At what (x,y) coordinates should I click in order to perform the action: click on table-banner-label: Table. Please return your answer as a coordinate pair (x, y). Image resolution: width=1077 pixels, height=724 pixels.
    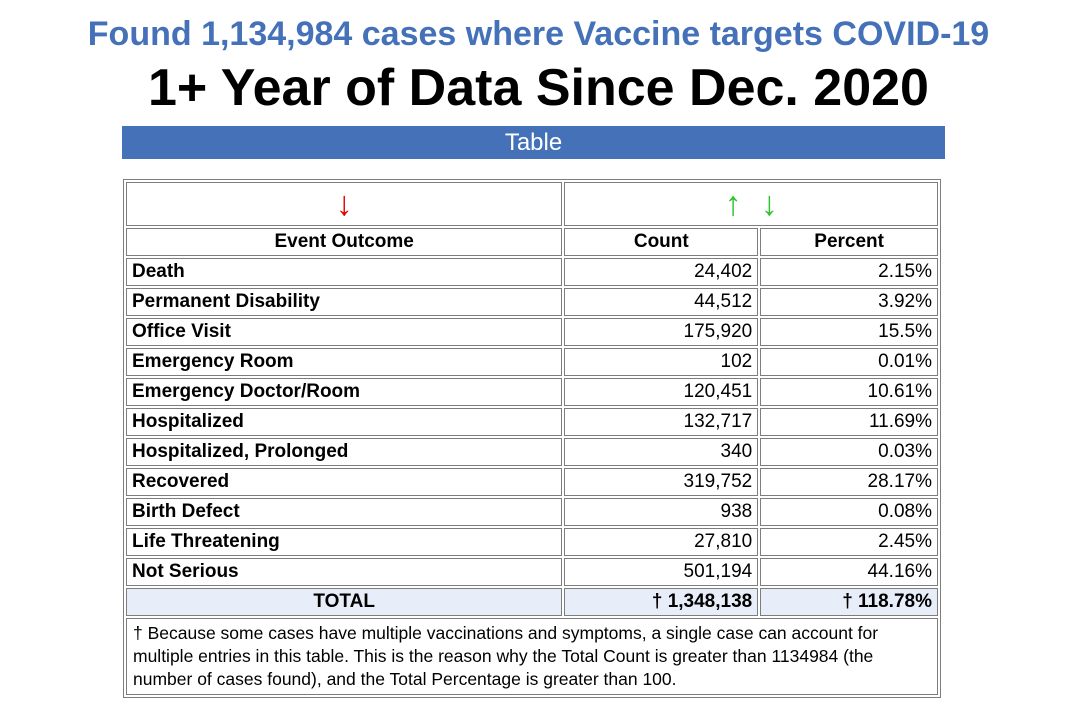
    Looking at the image, I should click on (533, 142).